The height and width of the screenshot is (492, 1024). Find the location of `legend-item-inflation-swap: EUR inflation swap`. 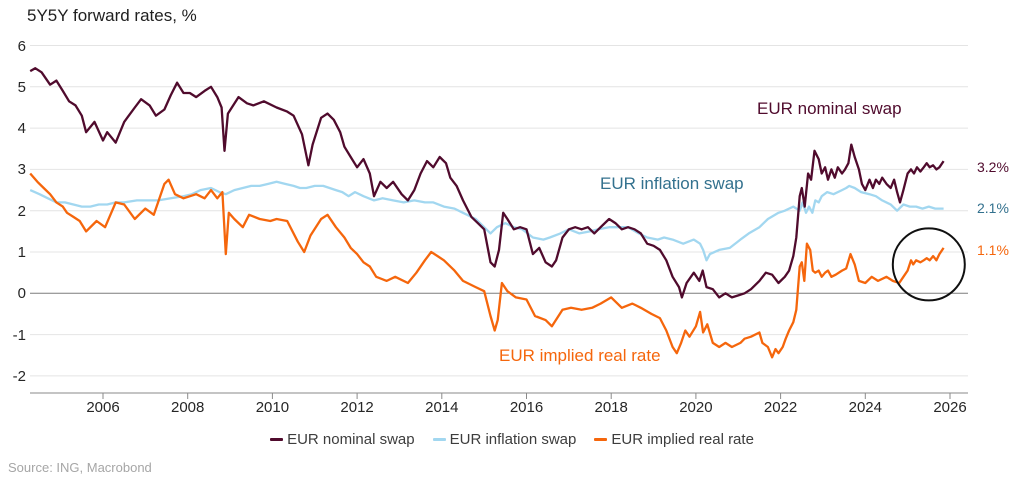

legend-item-inflation-swap: EUR inflation swap is located at coordinates (504, 439).